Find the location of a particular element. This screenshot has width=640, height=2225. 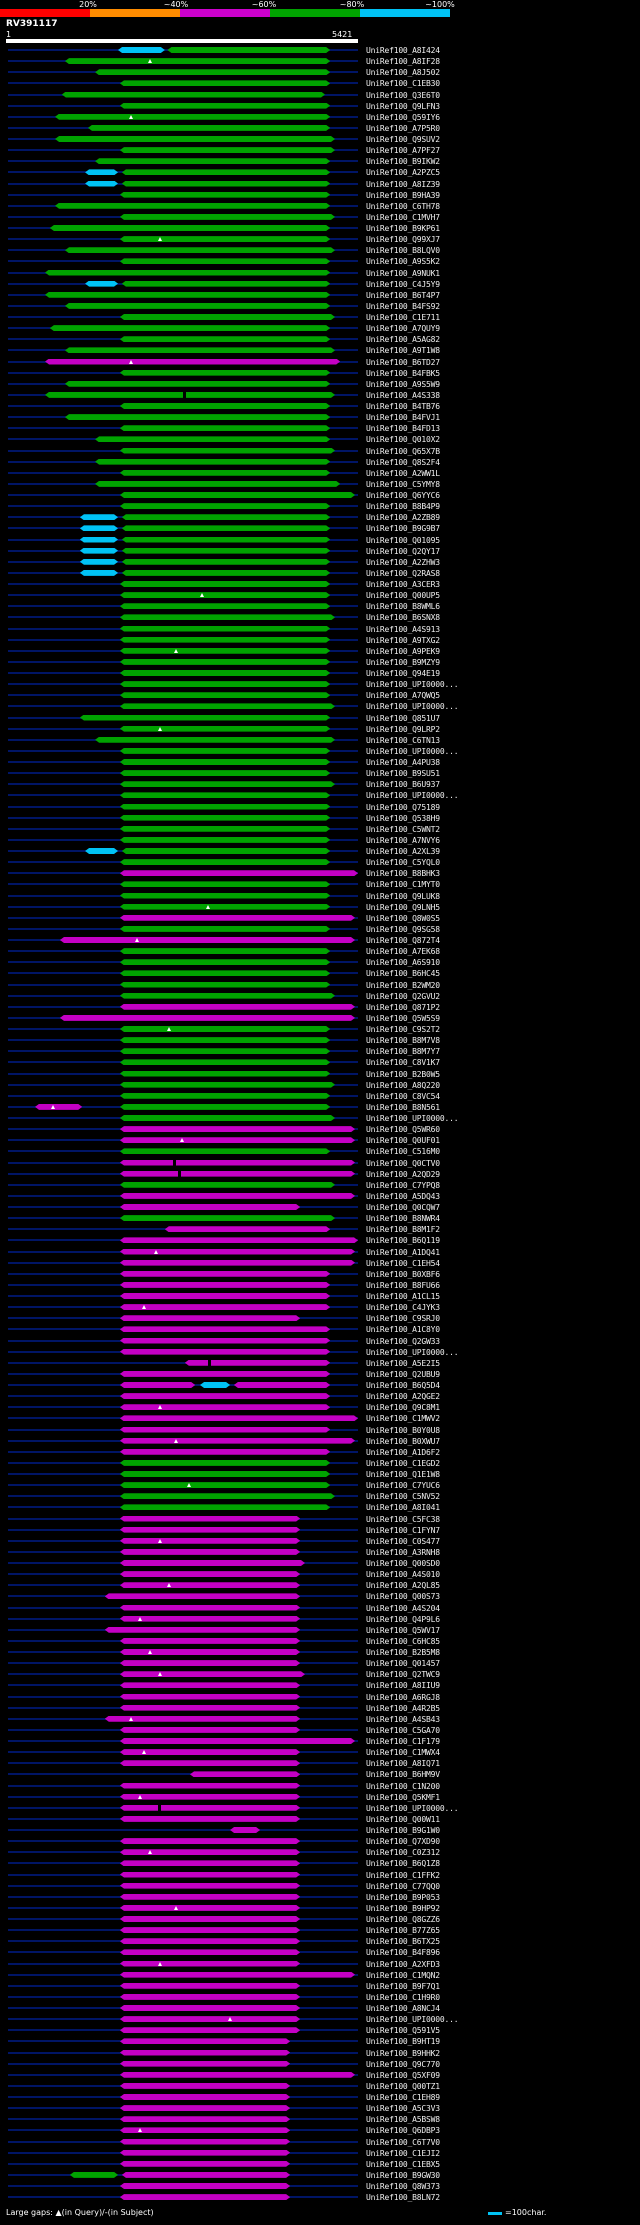

hit-label: UniRef100_B9MZY9 is located at coordinates (403, 662).